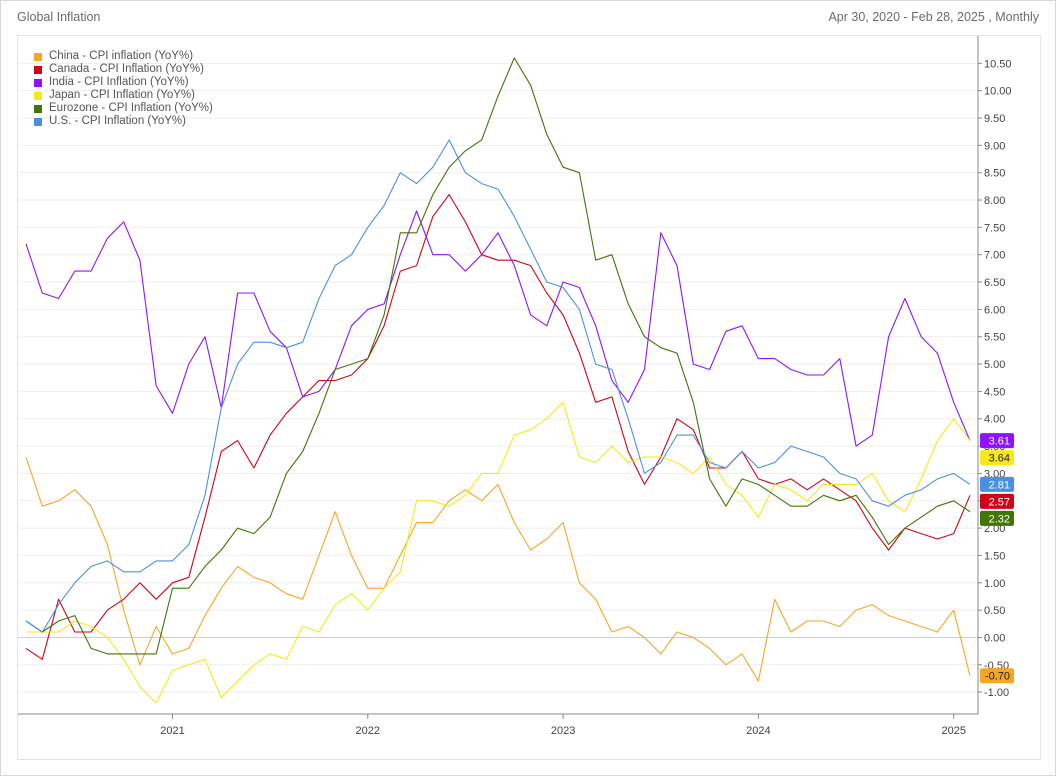  I want to click on x-tick-label: 2022, so click(368, 731).